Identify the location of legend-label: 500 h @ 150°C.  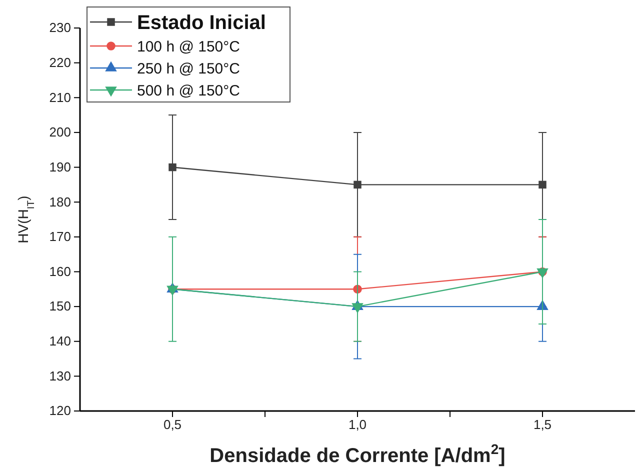
(188, 91).